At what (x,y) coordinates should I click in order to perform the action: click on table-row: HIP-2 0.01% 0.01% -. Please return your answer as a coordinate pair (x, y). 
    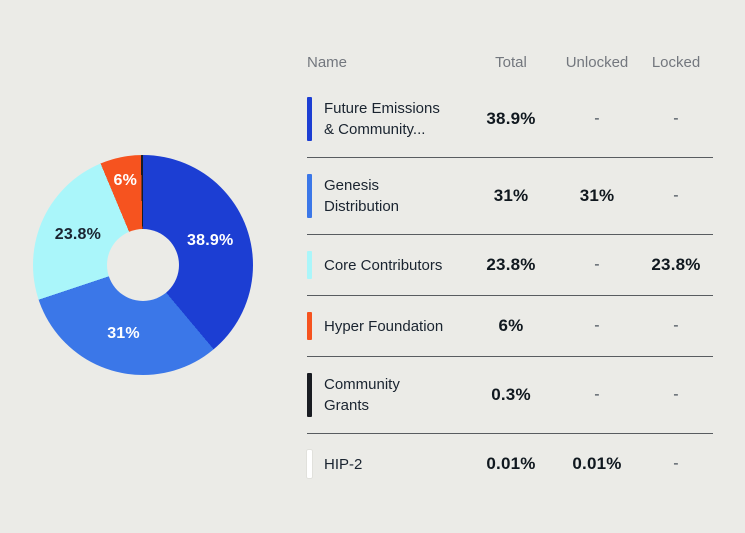
    Looking at the image, I should click on (510, 463).